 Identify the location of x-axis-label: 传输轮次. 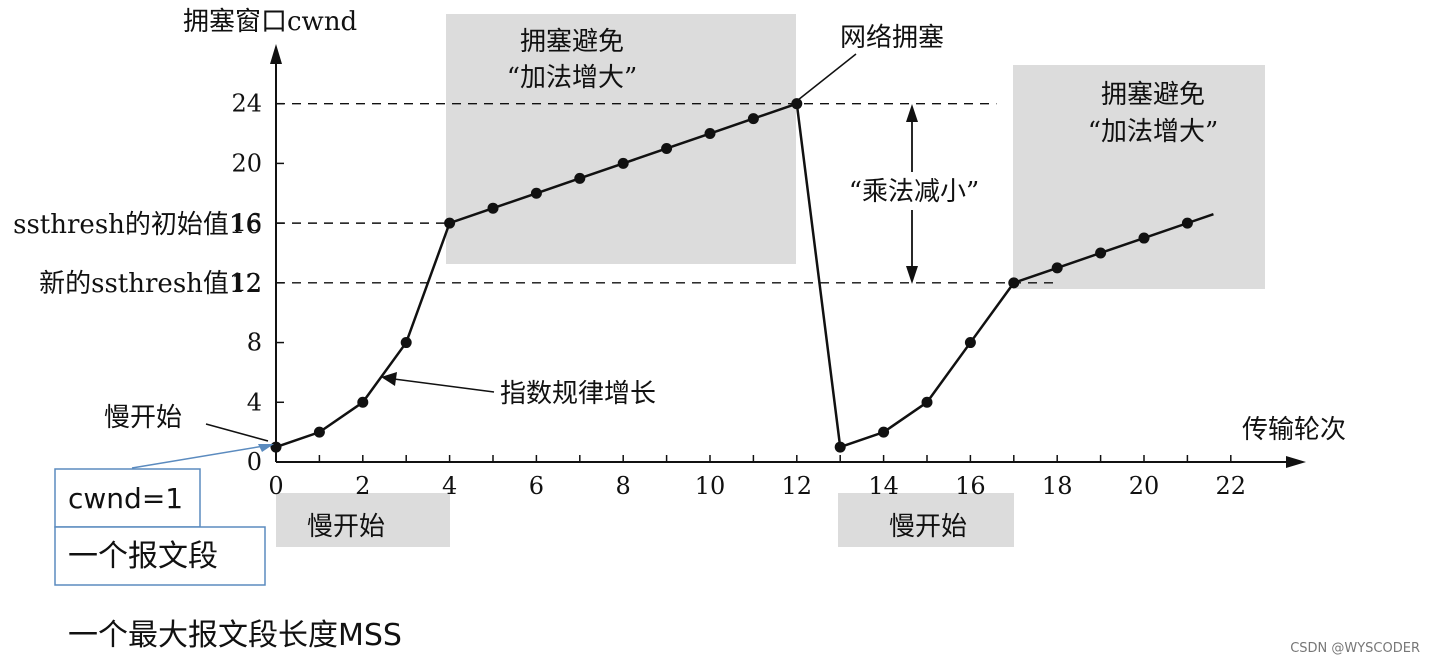
(1294, 430).